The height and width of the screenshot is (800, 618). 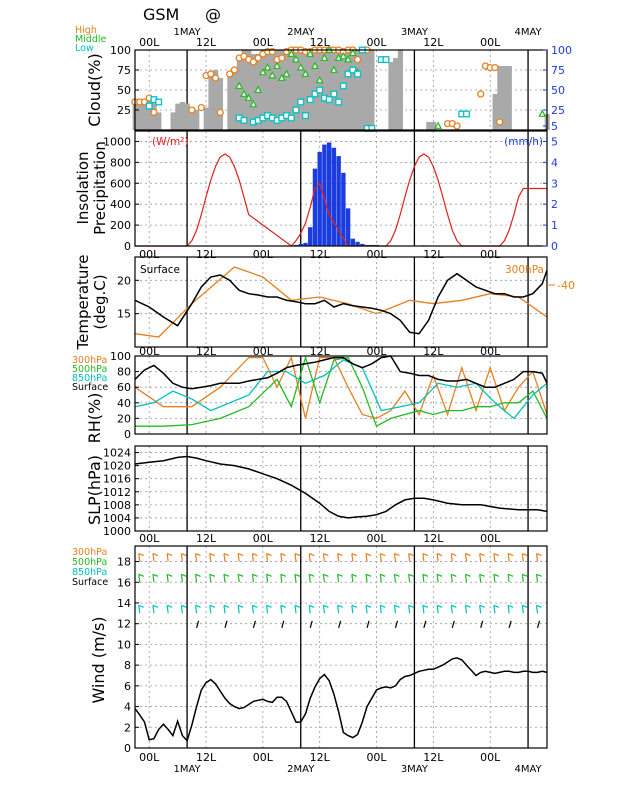 What do you see at coordinates (124, 70) in the screenshot?
I see `y-tick-label: 75` at bounding box center [124, 70].